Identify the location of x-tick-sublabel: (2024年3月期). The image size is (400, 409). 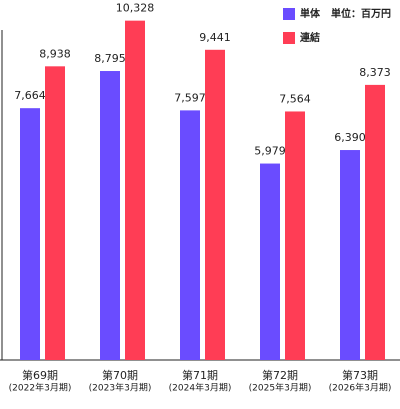
(200, 388).